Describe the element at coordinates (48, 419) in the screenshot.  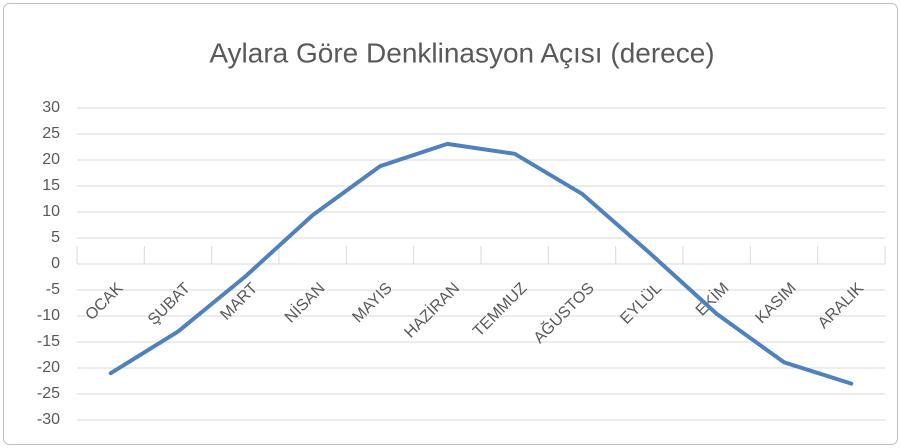
I see `y-tick-label: -30` at that location.